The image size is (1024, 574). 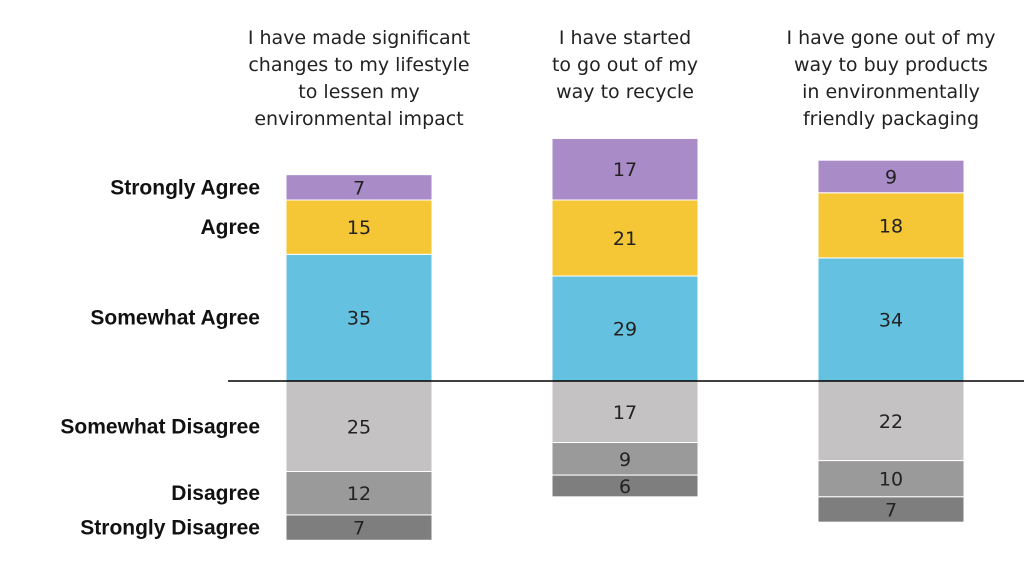 I want to click on bar-value-label: 35, so click(x=359, y=319).